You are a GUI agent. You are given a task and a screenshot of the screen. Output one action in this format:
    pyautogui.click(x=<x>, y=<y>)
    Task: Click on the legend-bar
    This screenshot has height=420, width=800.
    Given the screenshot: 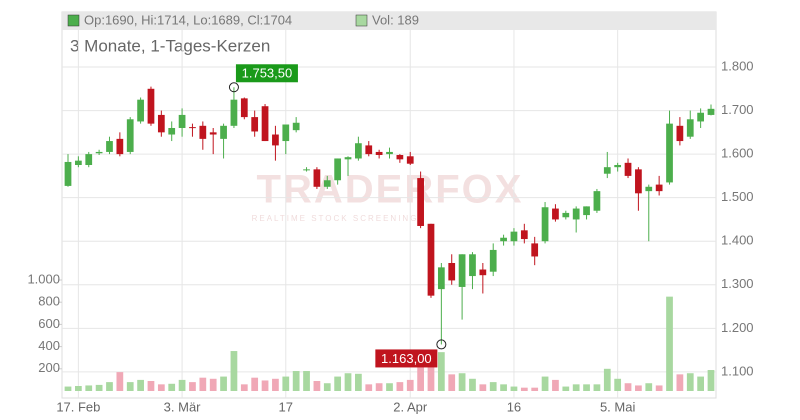 What is the action you would take?
    pyautogui.click(x=389, y=21)
    